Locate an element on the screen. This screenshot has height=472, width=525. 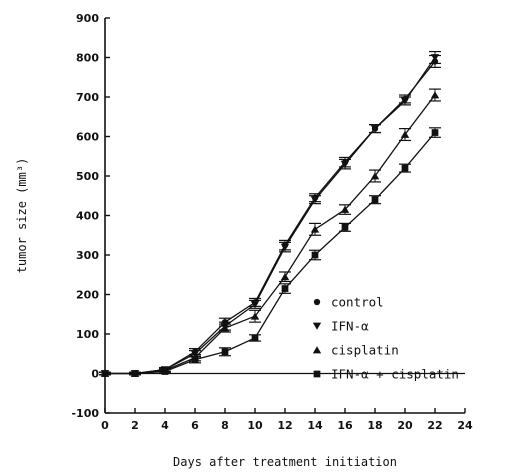
legend-label: IFN-α is located at coordinates (350, 326).